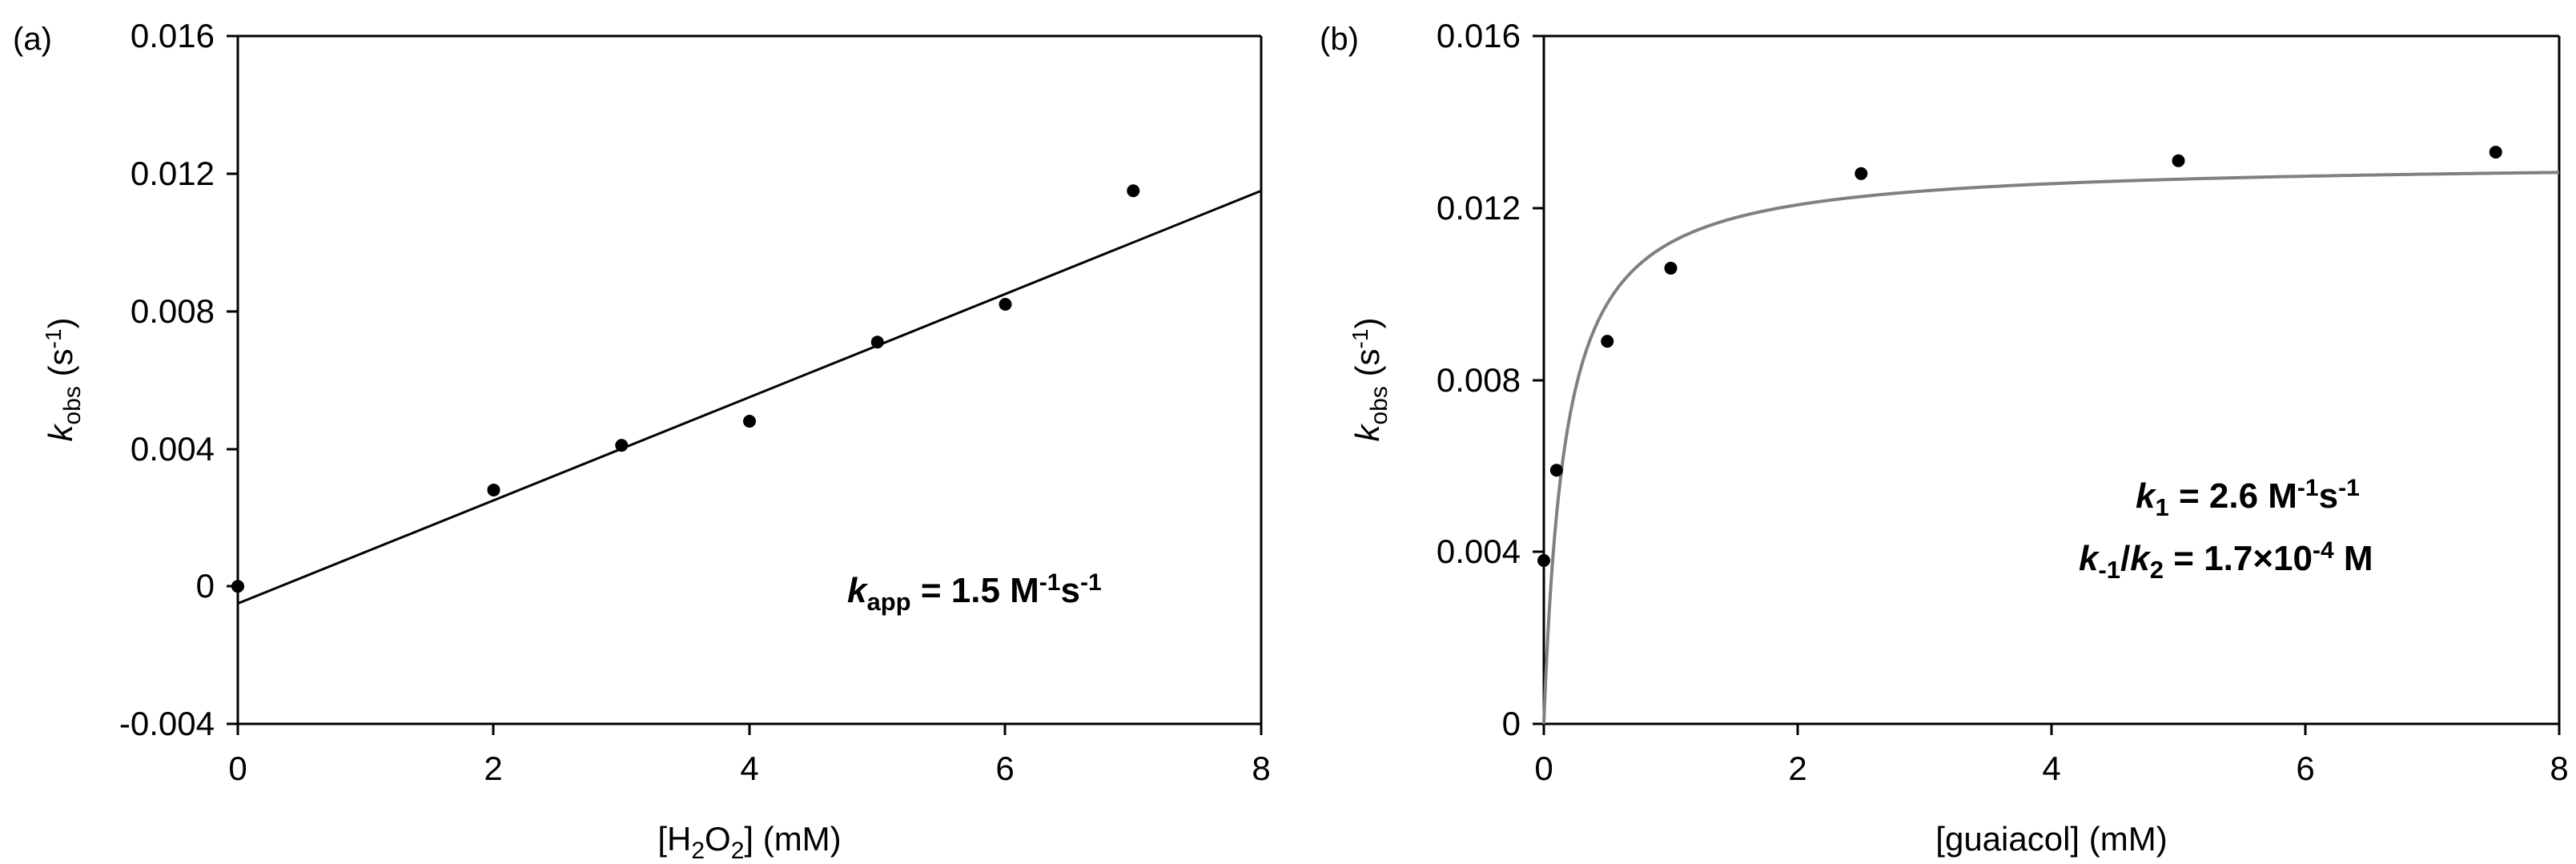 This screenshot has height=864, width=2576. Describe the element at coordinates (1479, 551) in the screenshot. I see `y-tick-label-b: 0.004` at that location.